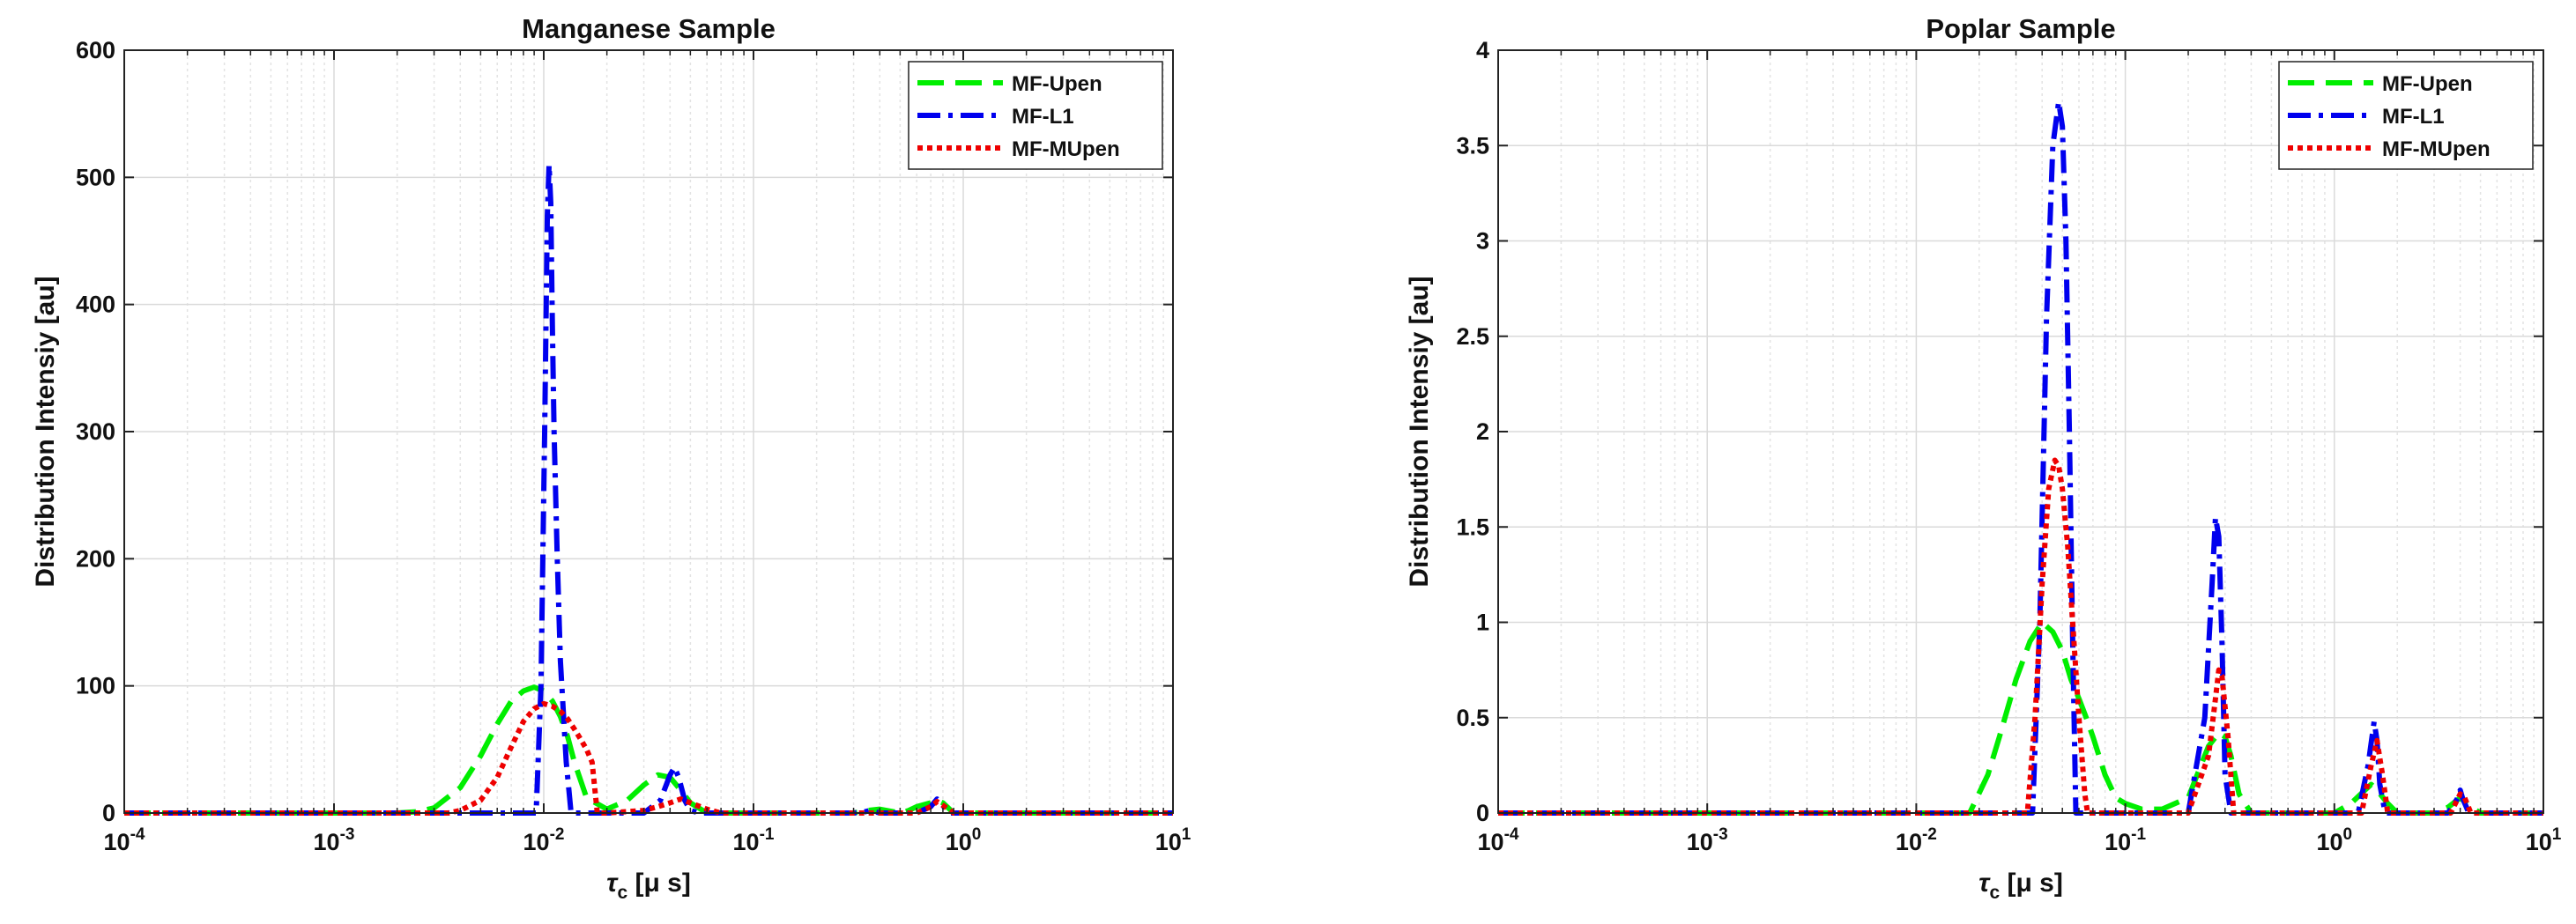 The image size is (2576, 924). Describe the element at coordinates (649, 28) in the screenshot. I see `chart-title: Manganese Sample` at that location.